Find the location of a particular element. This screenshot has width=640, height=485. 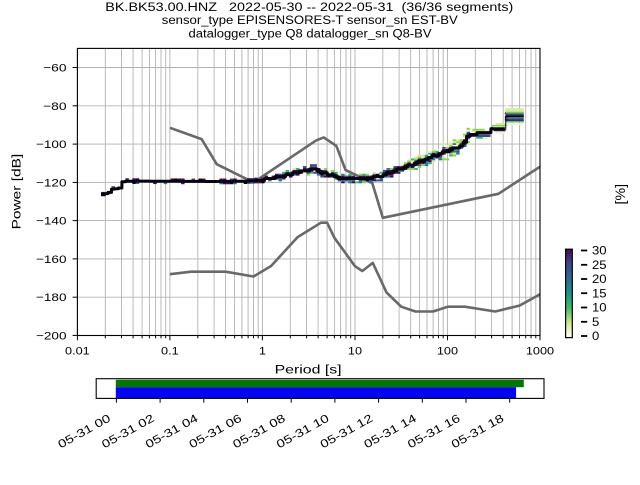

svg-text: 0.1 is located at coordinates (170, 352).